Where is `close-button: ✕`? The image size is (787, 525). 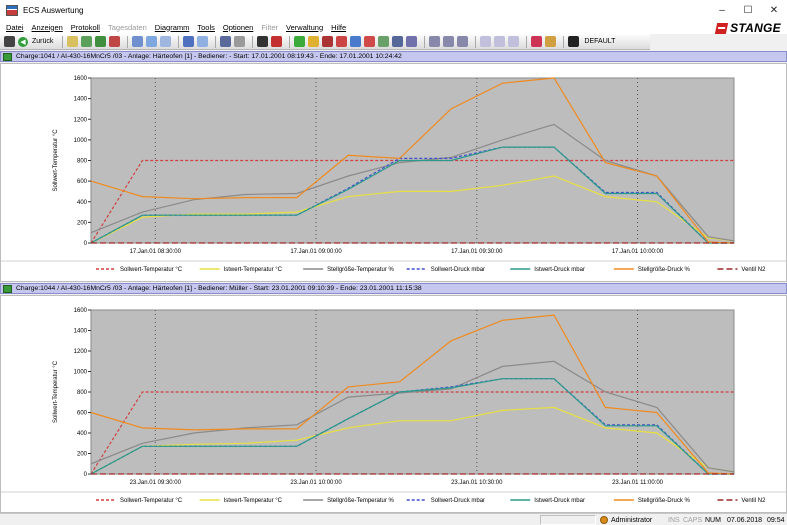
close-button: ✕ is located at coordinates (774, 10).